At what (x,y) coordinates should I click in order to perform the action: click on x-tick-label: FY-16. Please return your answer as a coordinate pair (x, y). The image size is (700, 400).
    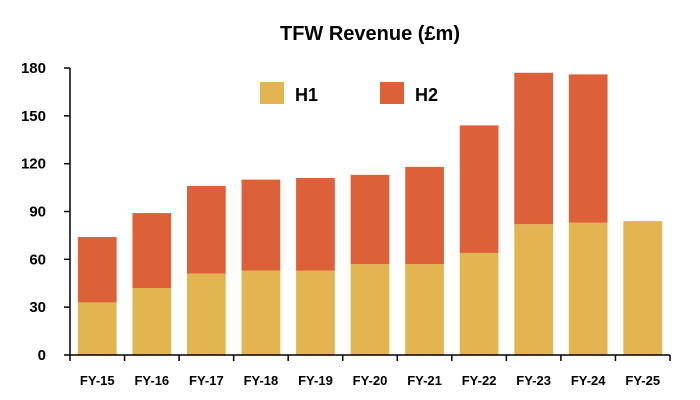
    Looking at the image, I should click on (151, 380).